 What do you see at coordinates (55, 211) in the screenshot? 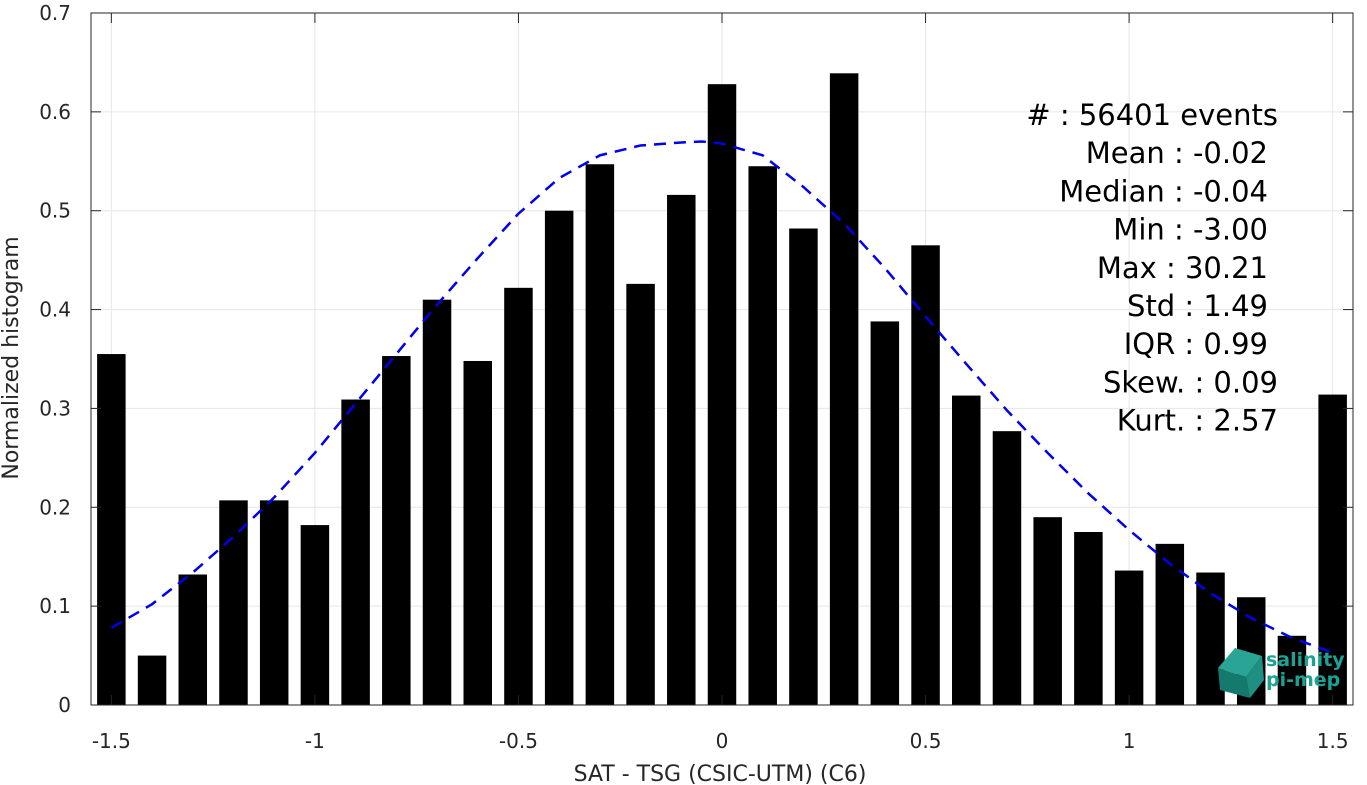
I see `y-tick-label: 0.5` at bounding box center [55, 211].